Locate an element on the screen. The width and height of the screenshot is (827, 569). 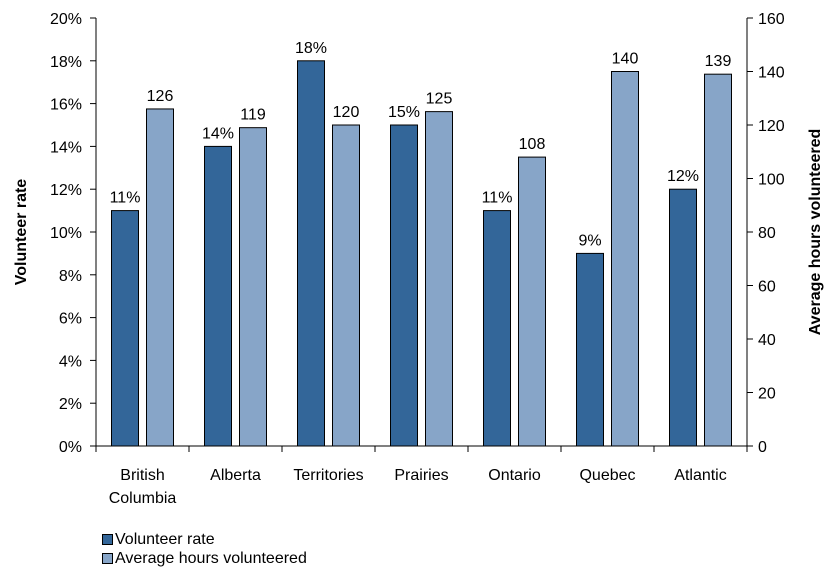
left-tick-label: 20% is located at coordinates (66, 19).